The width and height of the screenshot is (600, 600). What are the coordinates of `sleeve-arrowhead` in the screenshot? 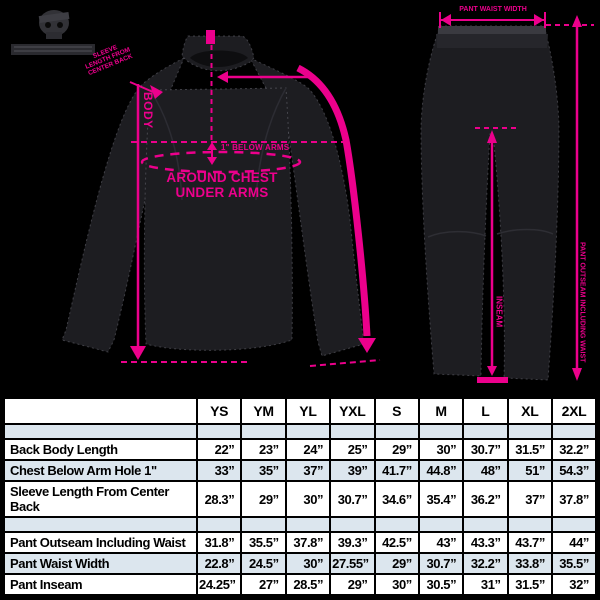 It's located at (222, 77).